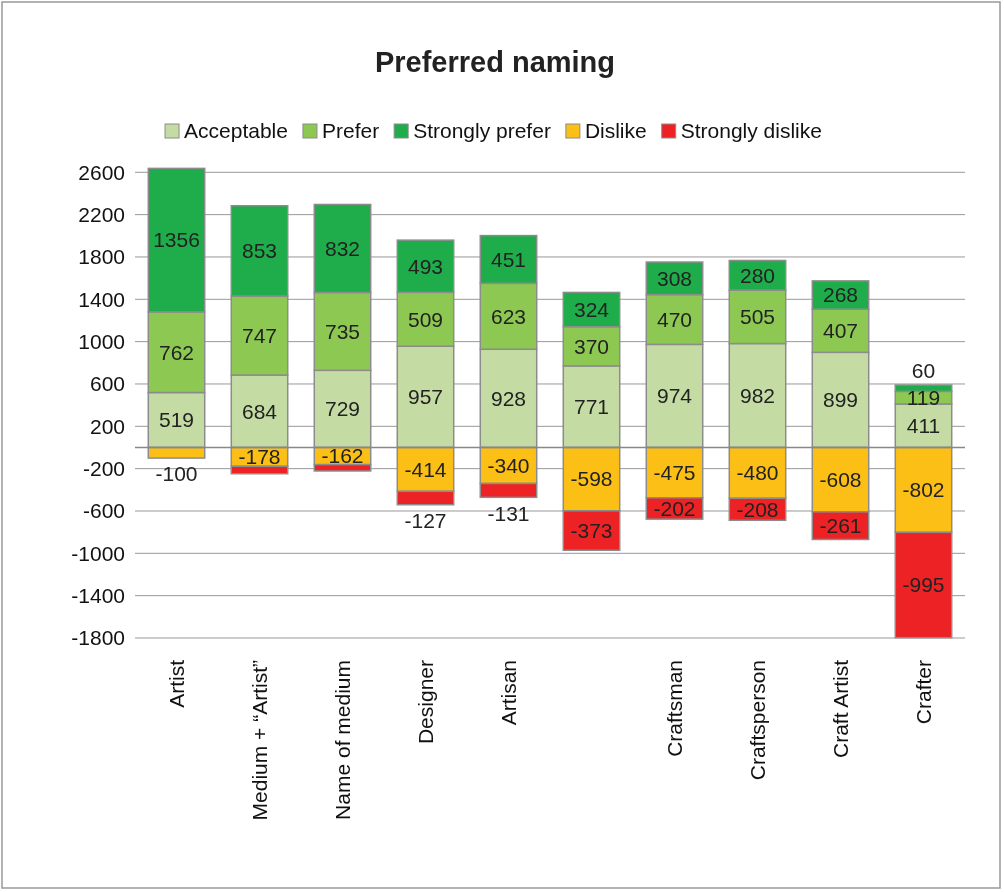 The width and height of the screenshot is (1004, 892). What do you see at coordinates (107, 384) in the screenshot?
I see `y-tick-label: 600` at bounding box center [107, 384].